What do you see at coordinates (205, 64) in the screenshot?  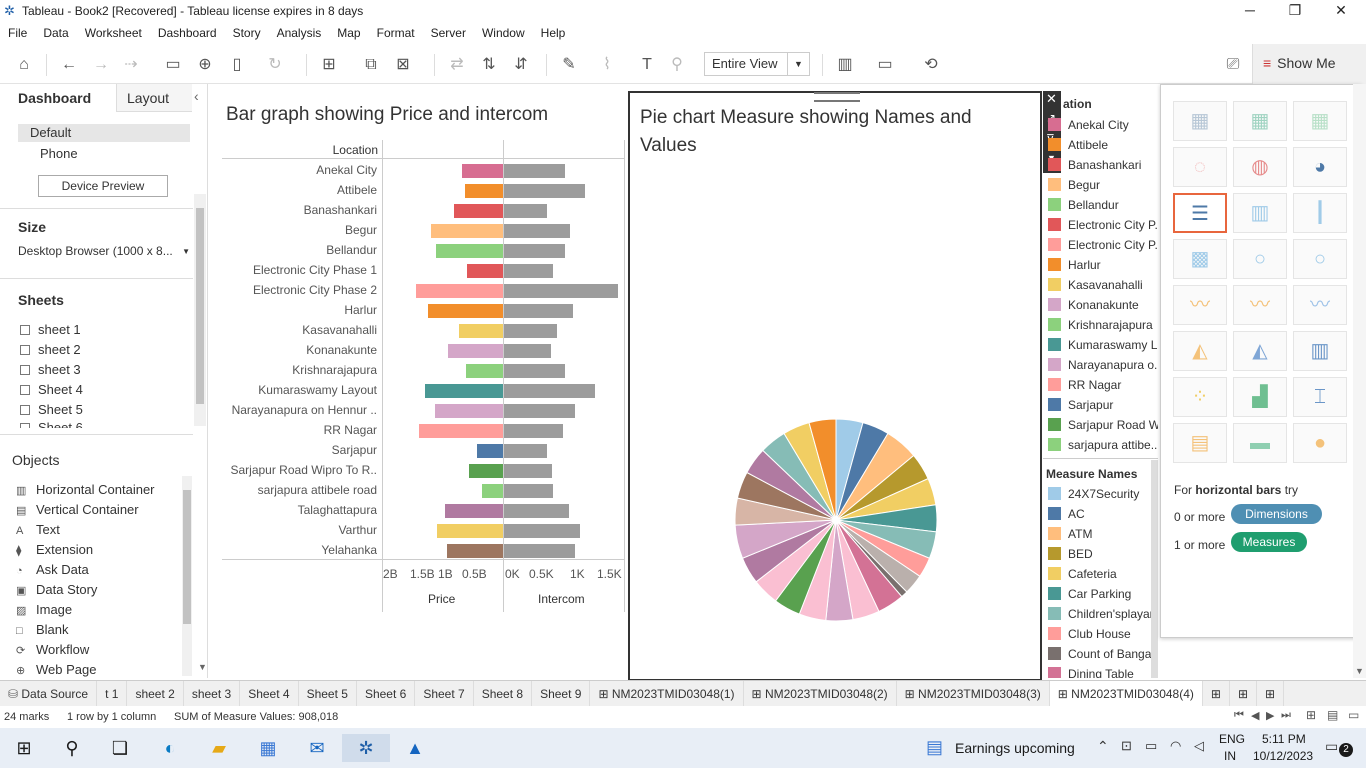 I see `new-data-source-icon: ⊕` at bounding box center [205, 64].